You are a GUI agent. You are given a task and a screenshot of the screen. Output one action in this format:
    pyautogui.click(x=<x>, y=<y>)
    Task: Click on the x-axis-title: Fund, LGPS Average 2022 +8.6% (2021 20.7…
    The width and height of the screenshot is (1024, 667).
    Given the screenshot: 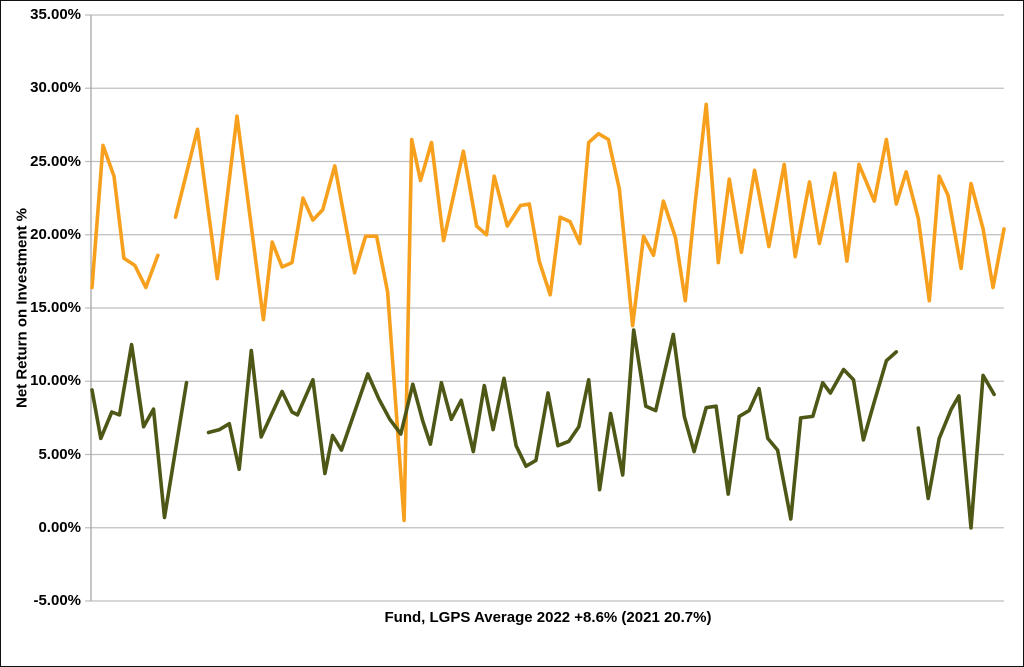 What is the action you would take?
    pyautogui.click(x=548, y=617)
    